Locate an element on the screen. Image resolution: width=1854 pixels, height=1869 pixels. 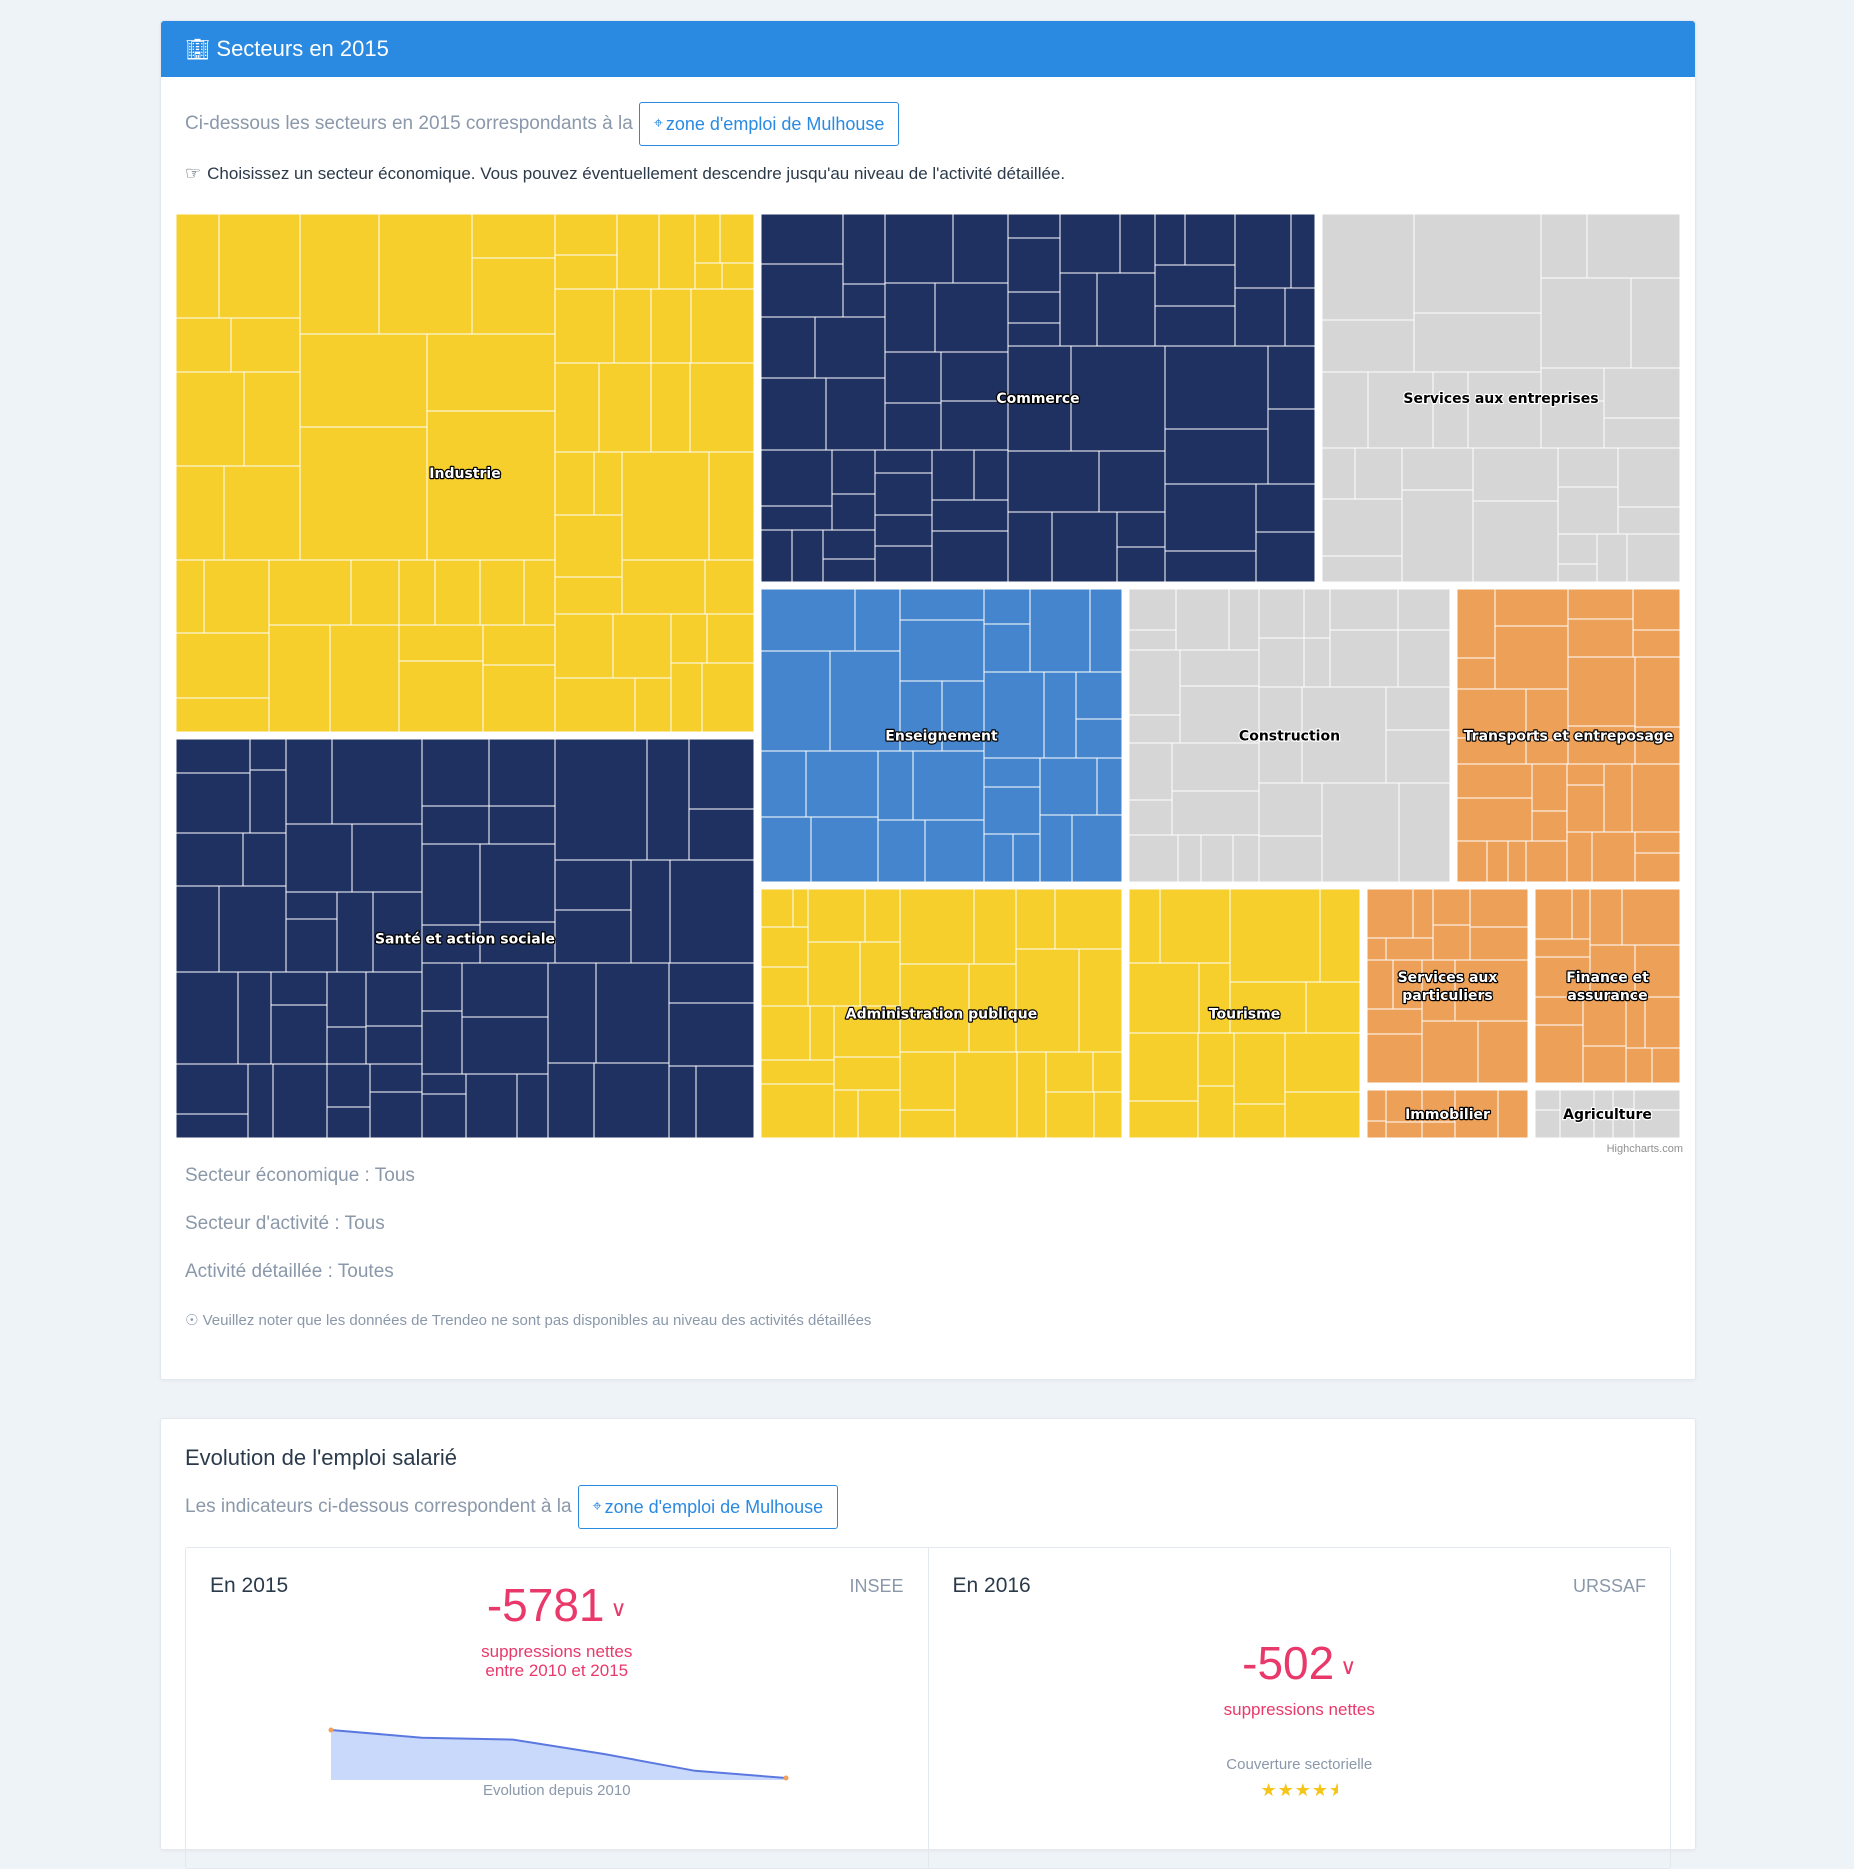
treemap-sector-sante-et-action-sociale is located at coordinates (466, 937).